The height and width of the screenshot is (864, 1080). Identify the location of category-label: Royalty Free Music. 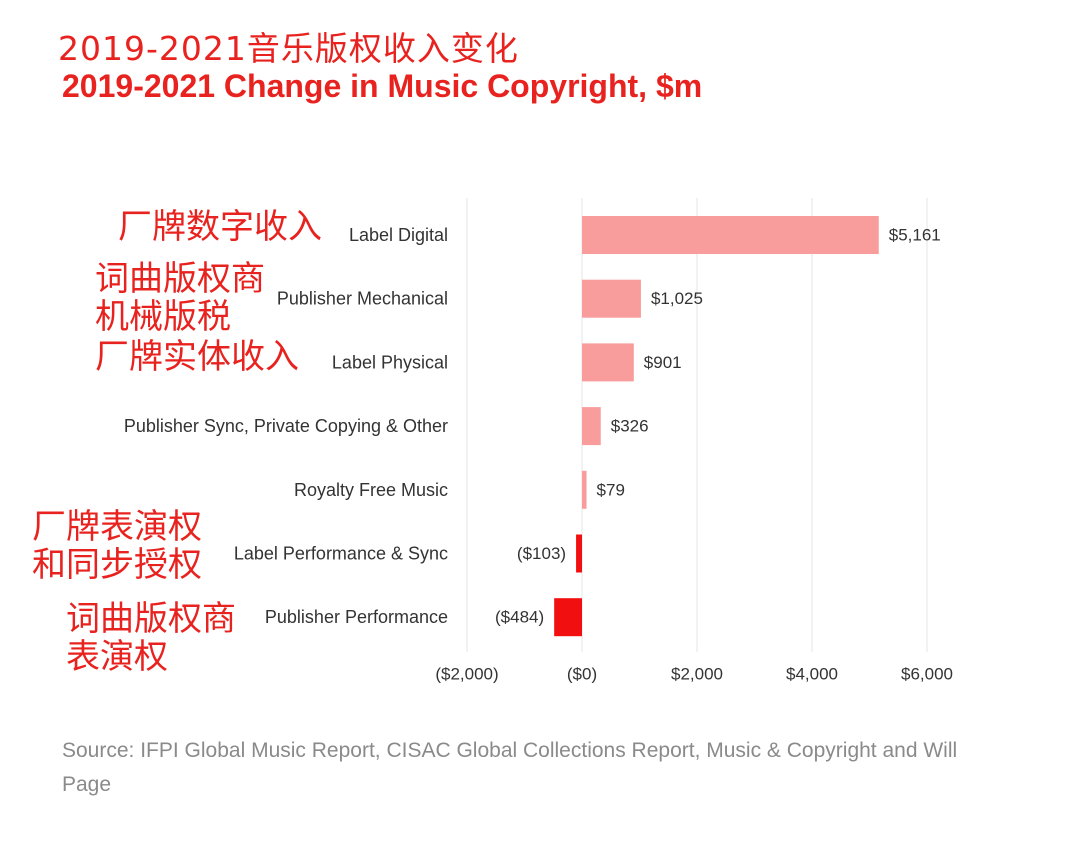
(371, 490).